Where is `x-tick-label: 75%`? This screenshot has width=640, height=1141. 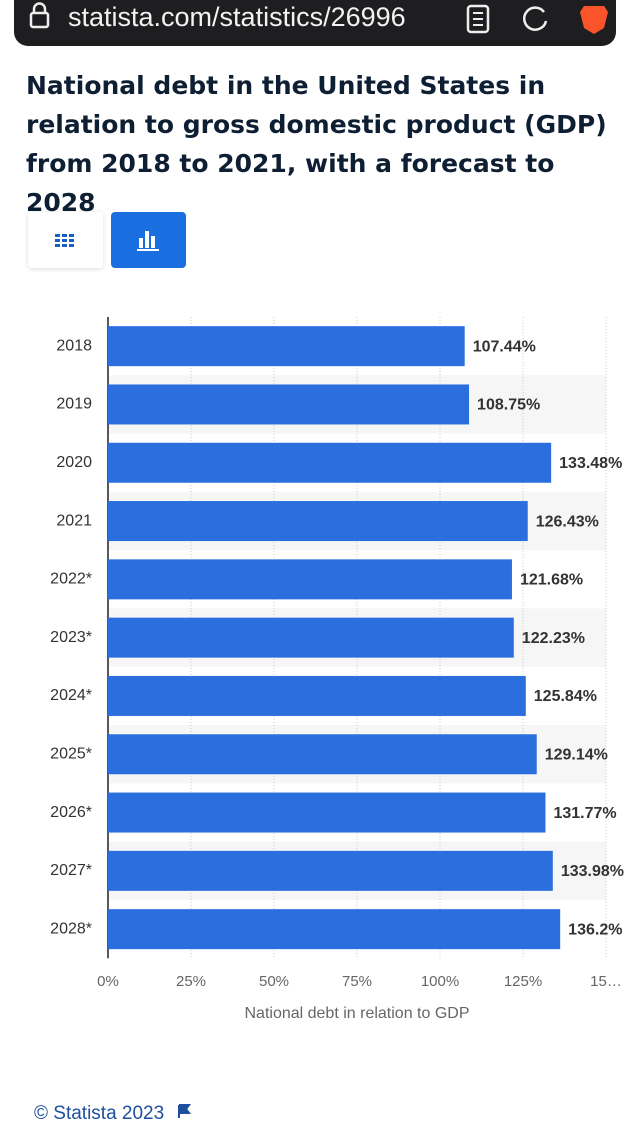 x-tick-label: 75% is located at coordinates (357, 981).